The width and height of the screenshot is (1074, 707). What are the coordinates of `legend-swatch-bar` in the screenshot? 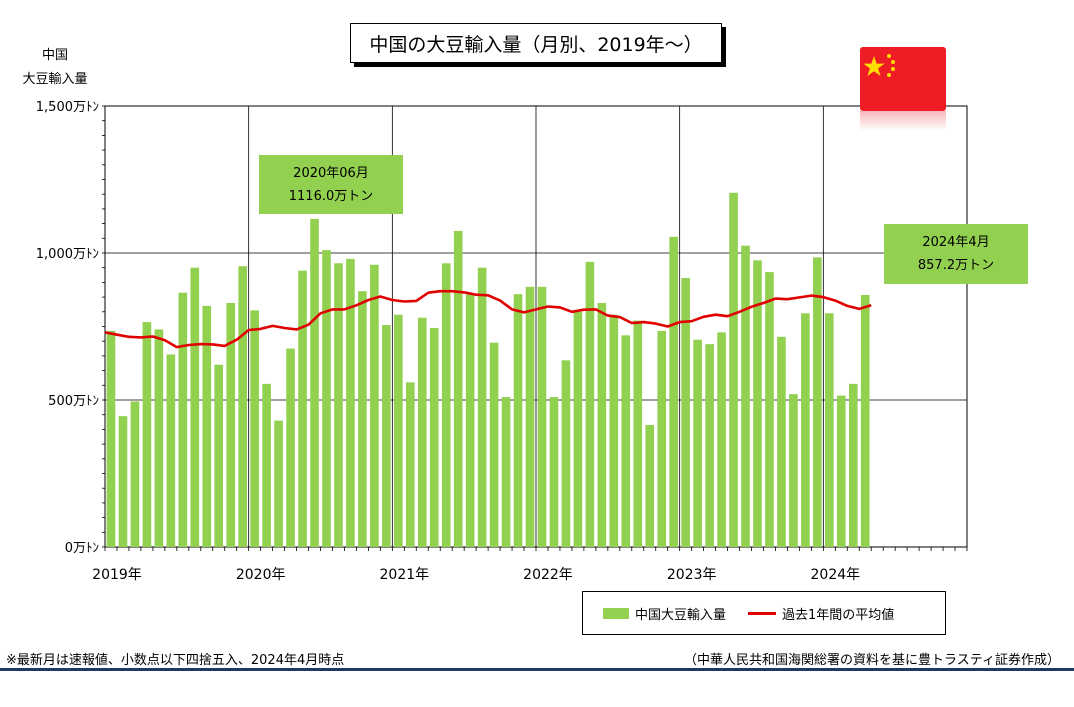 It's located at (616, 613).